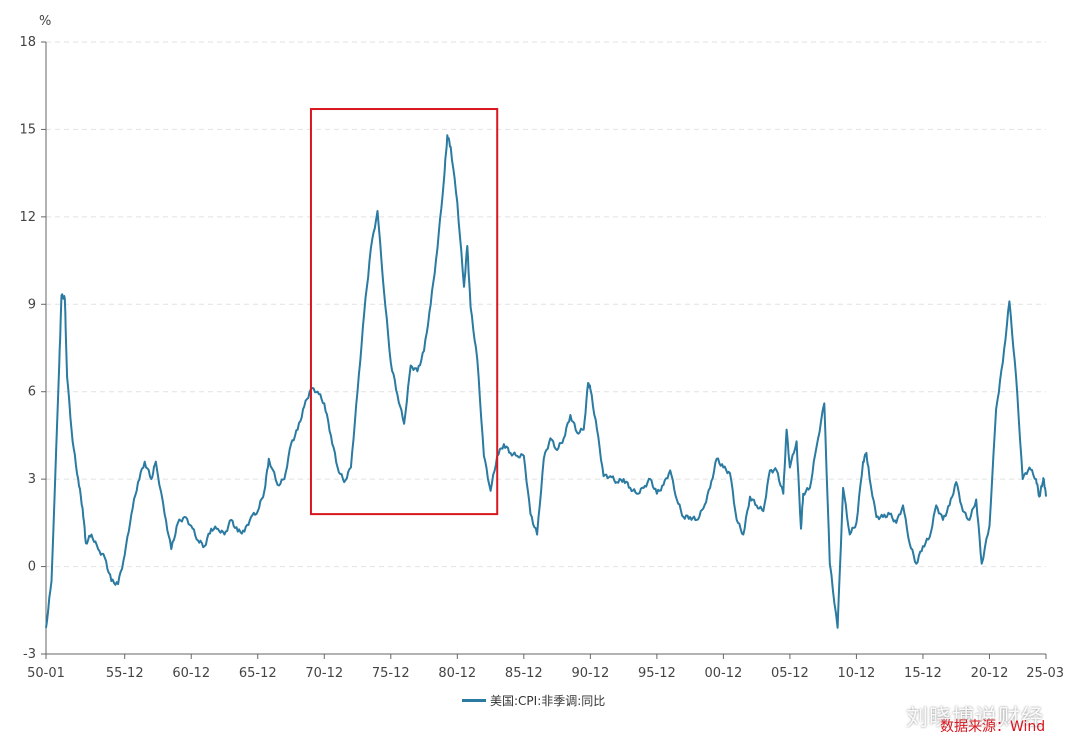 The height and width of the screenshot is (744, 1080). I want to click on legend-label: 美国:CPI:非季调:同比, so click(548, 701).